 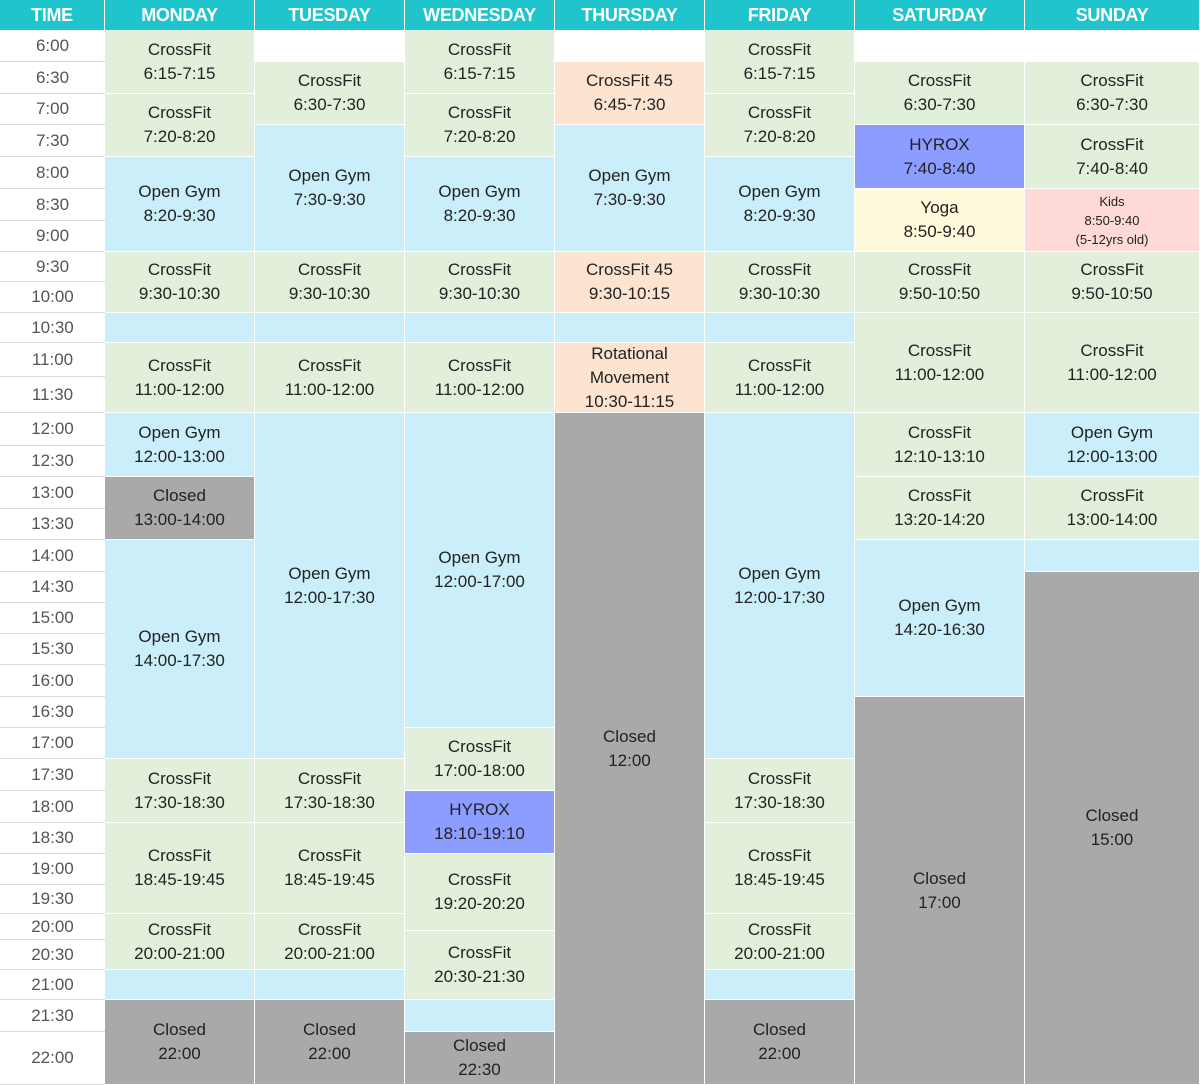 I want to click on class-name-line2: Movement, so click(x=629, y=377).